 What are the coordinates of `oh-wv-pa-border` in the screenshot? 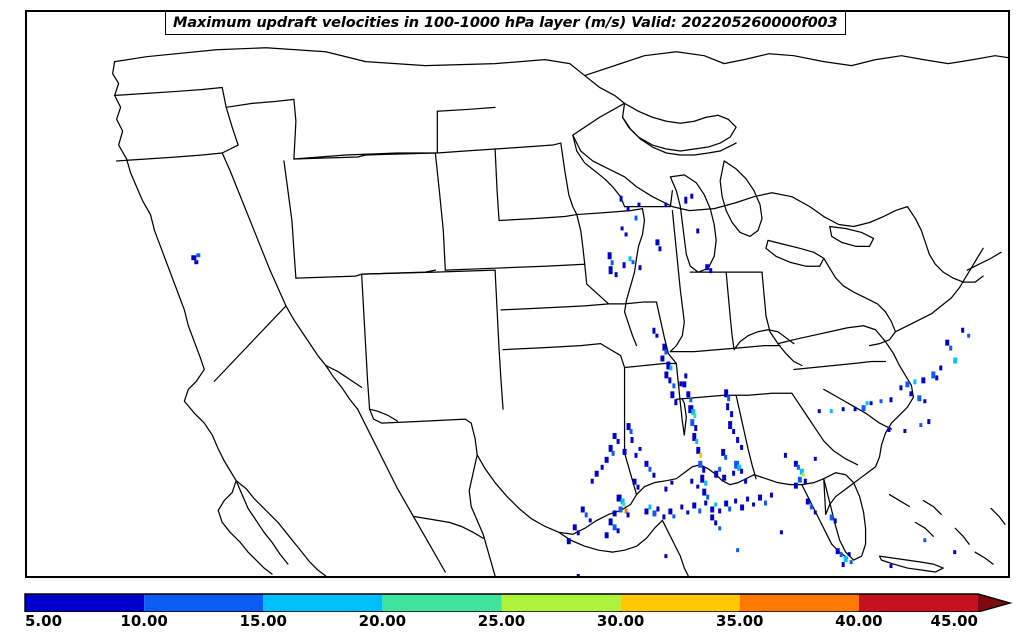 It's located at (770, 308).